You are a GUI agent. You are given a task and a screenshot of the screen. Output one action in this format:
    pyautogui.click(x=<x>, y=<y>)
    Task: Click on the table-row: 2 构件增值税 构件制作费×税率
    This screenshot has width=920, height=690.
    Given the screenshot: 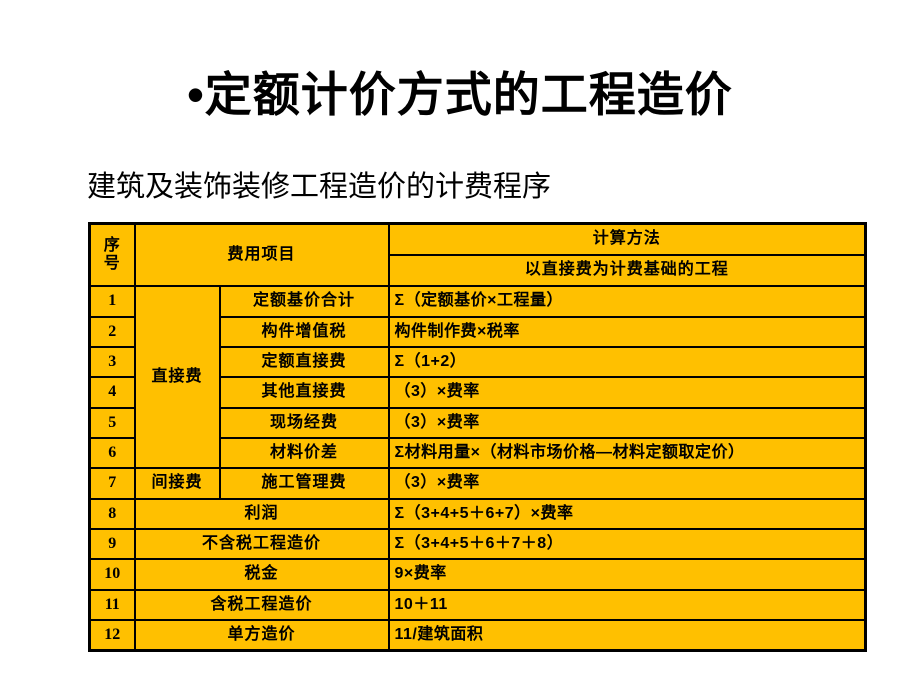 What is the action you would take?
    pyautogui.click(x=477, y=331)
    